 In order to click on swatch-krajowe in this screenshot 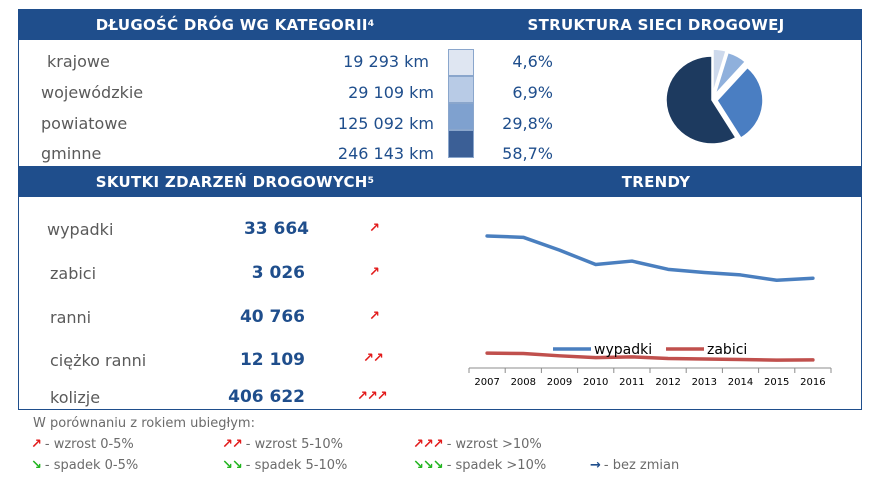, I will do `click(461, 62)`.